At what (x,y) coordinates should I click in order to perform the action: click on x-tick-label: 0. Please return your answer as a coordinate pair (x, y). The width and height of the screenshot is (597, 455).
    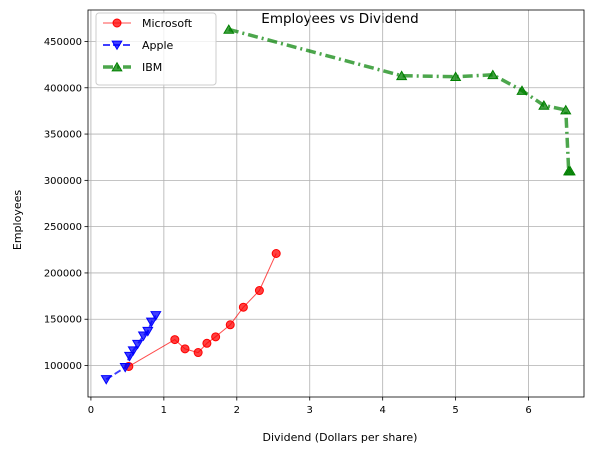
    Looking at the image, I should click on (91, 410).